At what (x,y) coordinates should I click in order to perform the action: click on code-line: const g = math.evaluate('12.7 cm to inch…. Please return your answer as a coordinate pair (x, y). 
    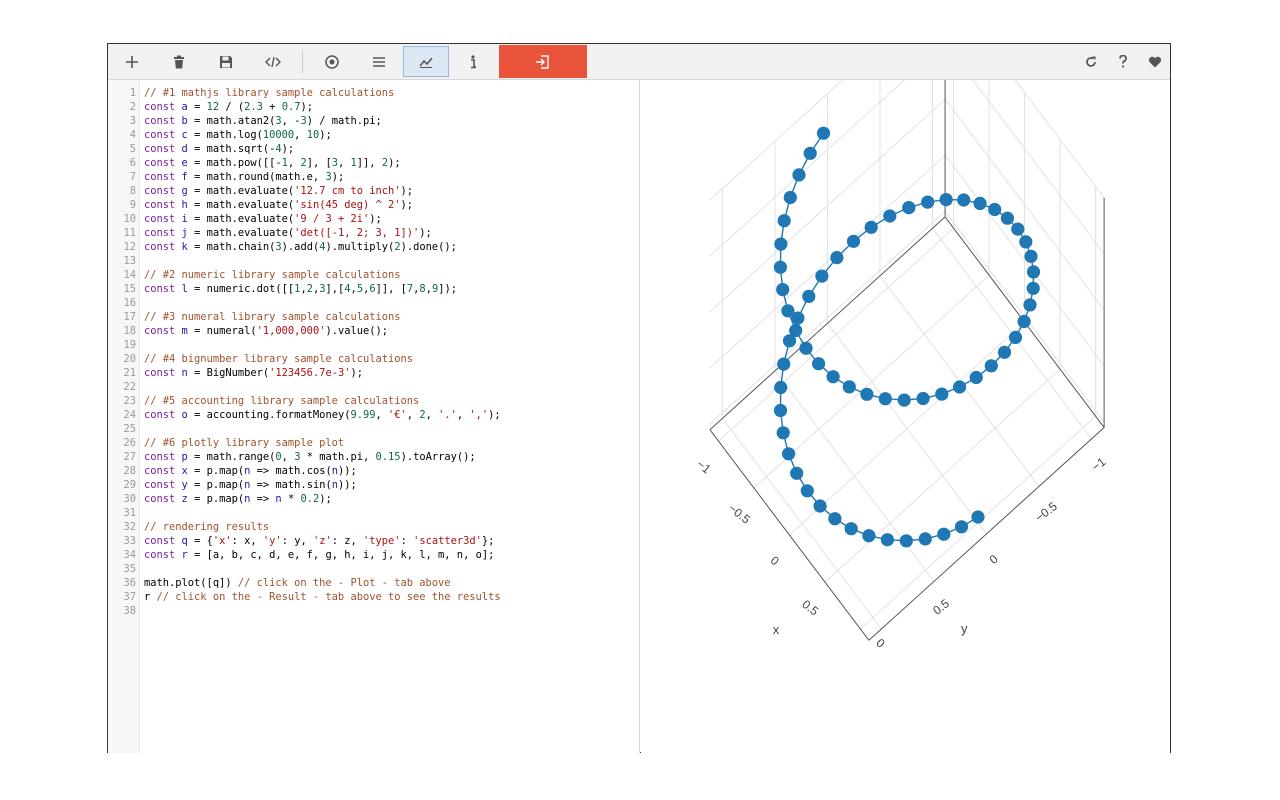
    Looking at the image, I should click on (278, 191).